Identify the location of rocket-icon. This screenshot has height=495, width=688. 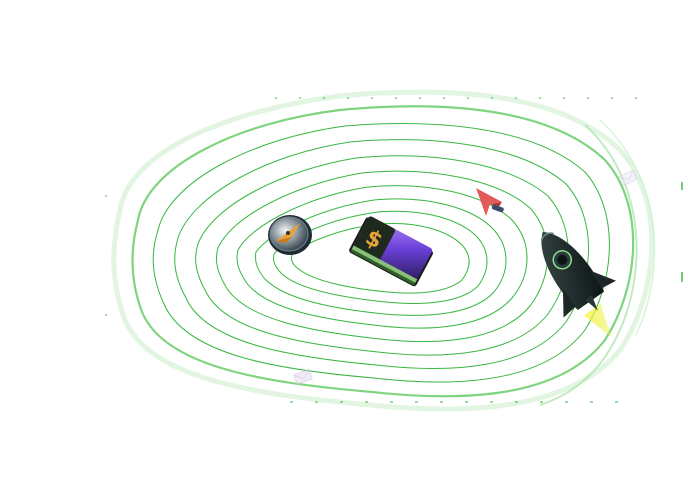
(578, 284).